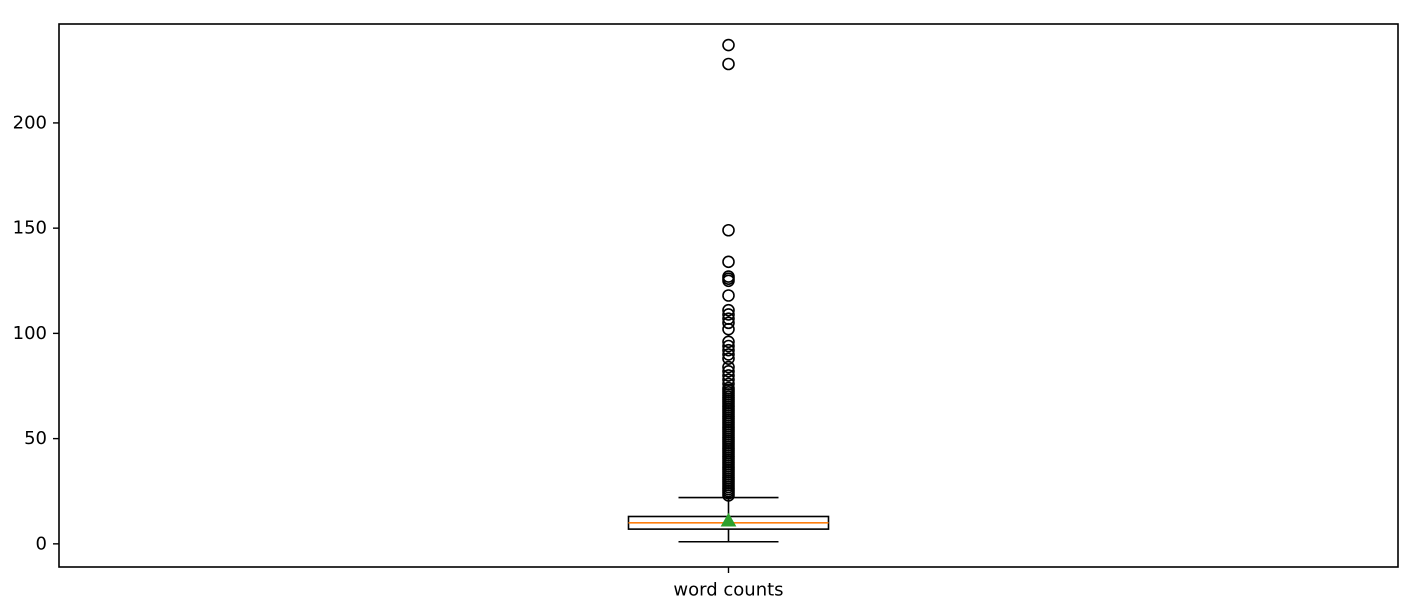 The width and height of the screenshot is (1422, 610). I want to click on y-tick-label: 200, so click(30, 122).